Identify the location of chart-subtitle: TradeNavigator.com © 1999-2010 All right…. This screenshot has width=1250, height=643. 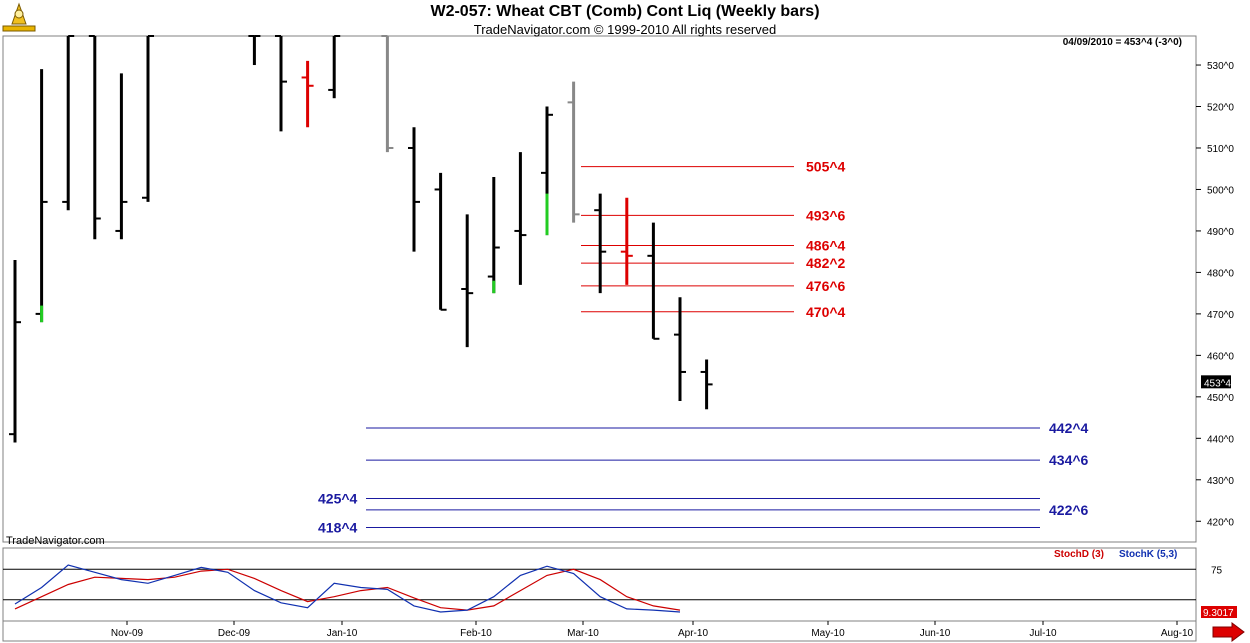
(625, 29).